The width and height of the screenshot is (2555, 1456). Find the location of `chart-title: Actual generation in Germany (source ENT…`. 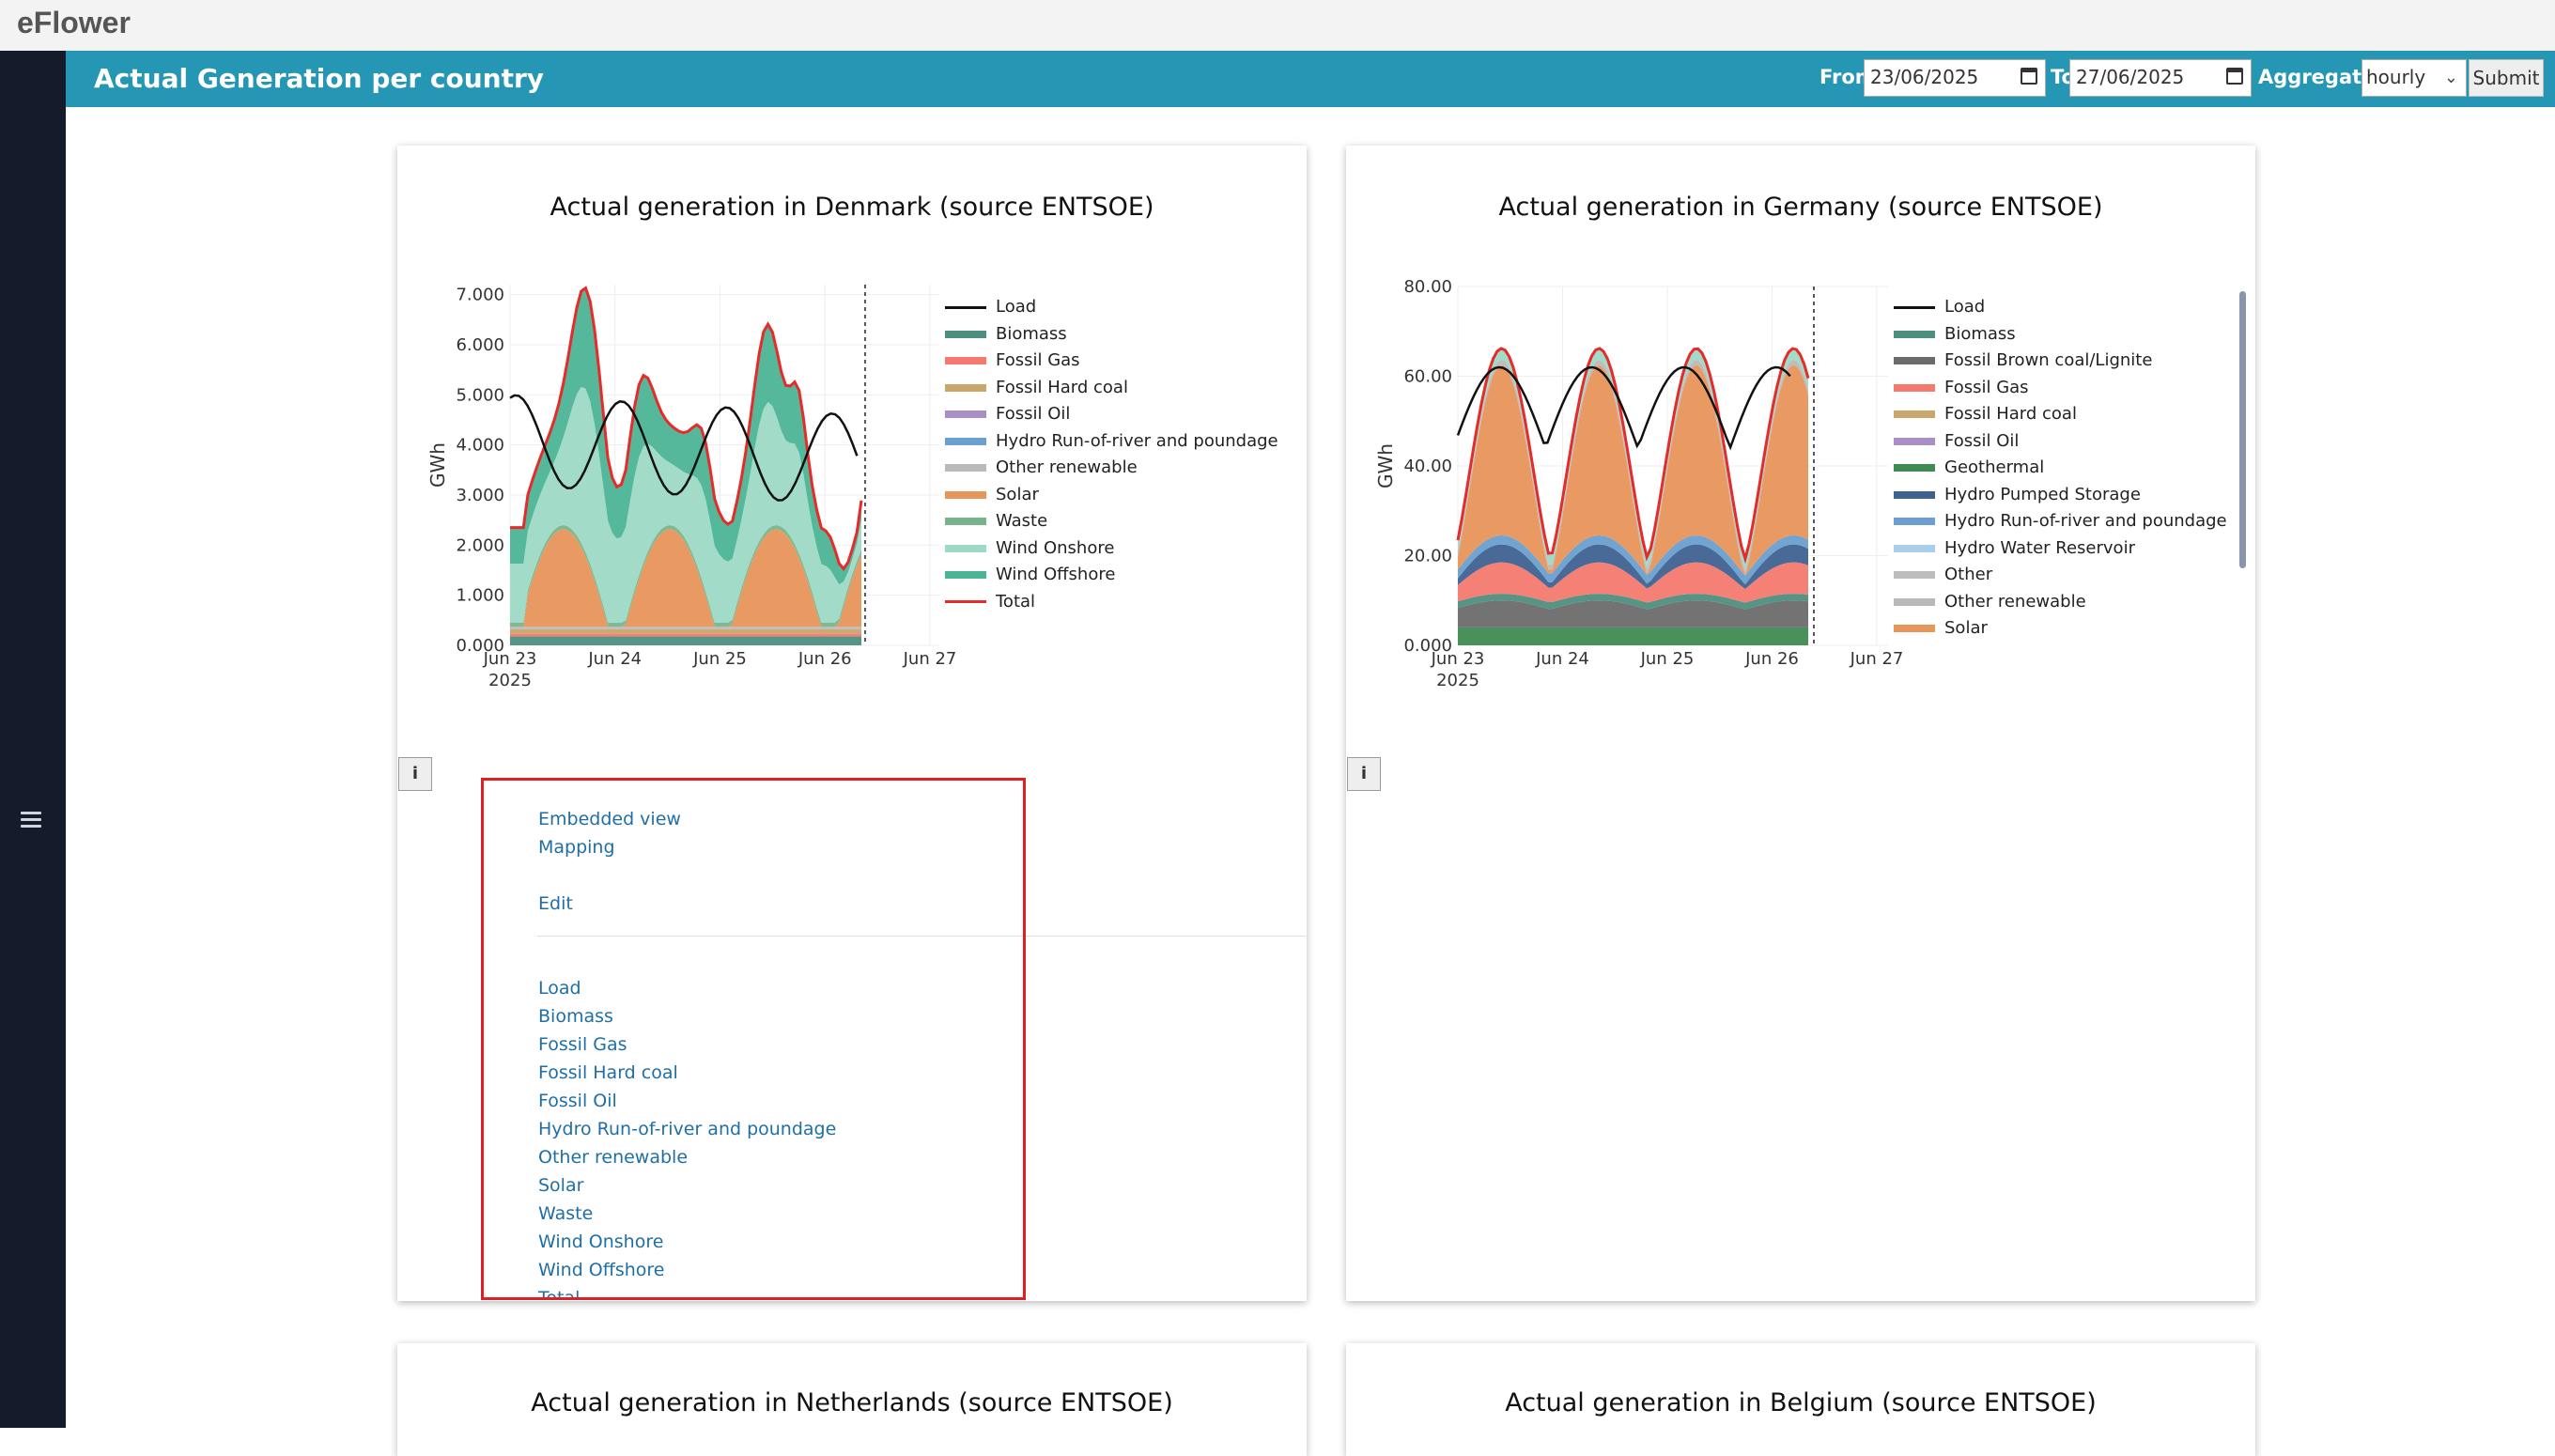

chart-title: Actual generation in Germany (source ENT… is located at coordinates (1800, 207).